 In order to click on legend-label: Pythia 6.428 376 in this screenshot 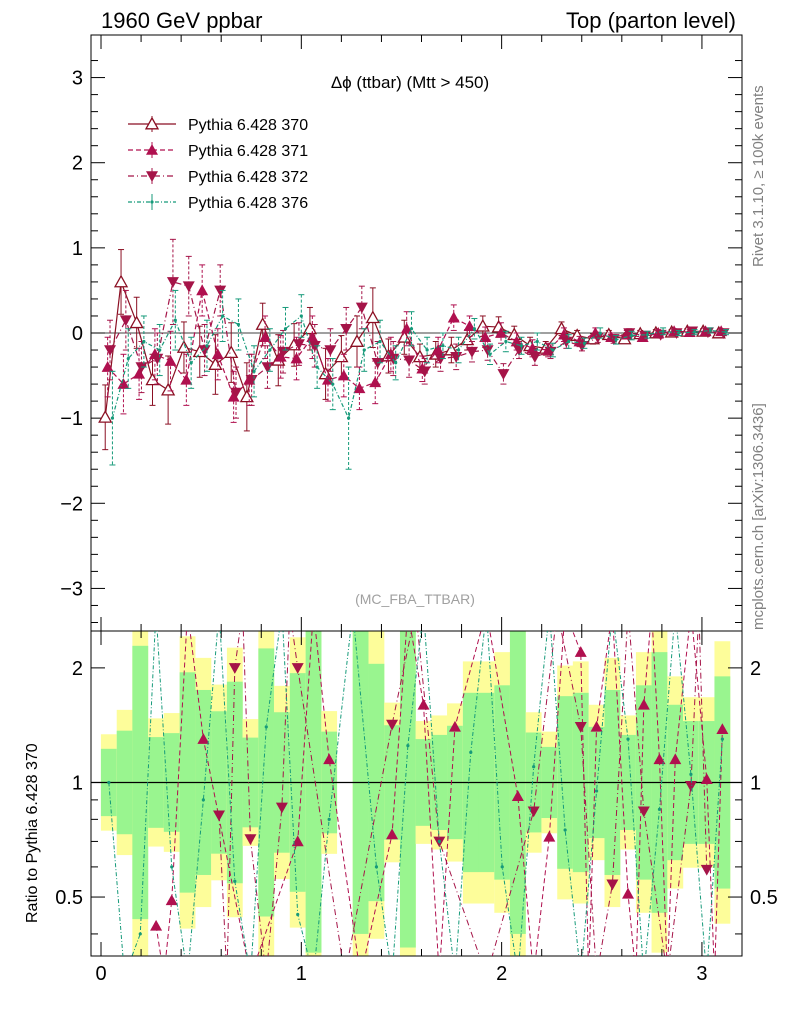, I will do `click(248, 203)`.